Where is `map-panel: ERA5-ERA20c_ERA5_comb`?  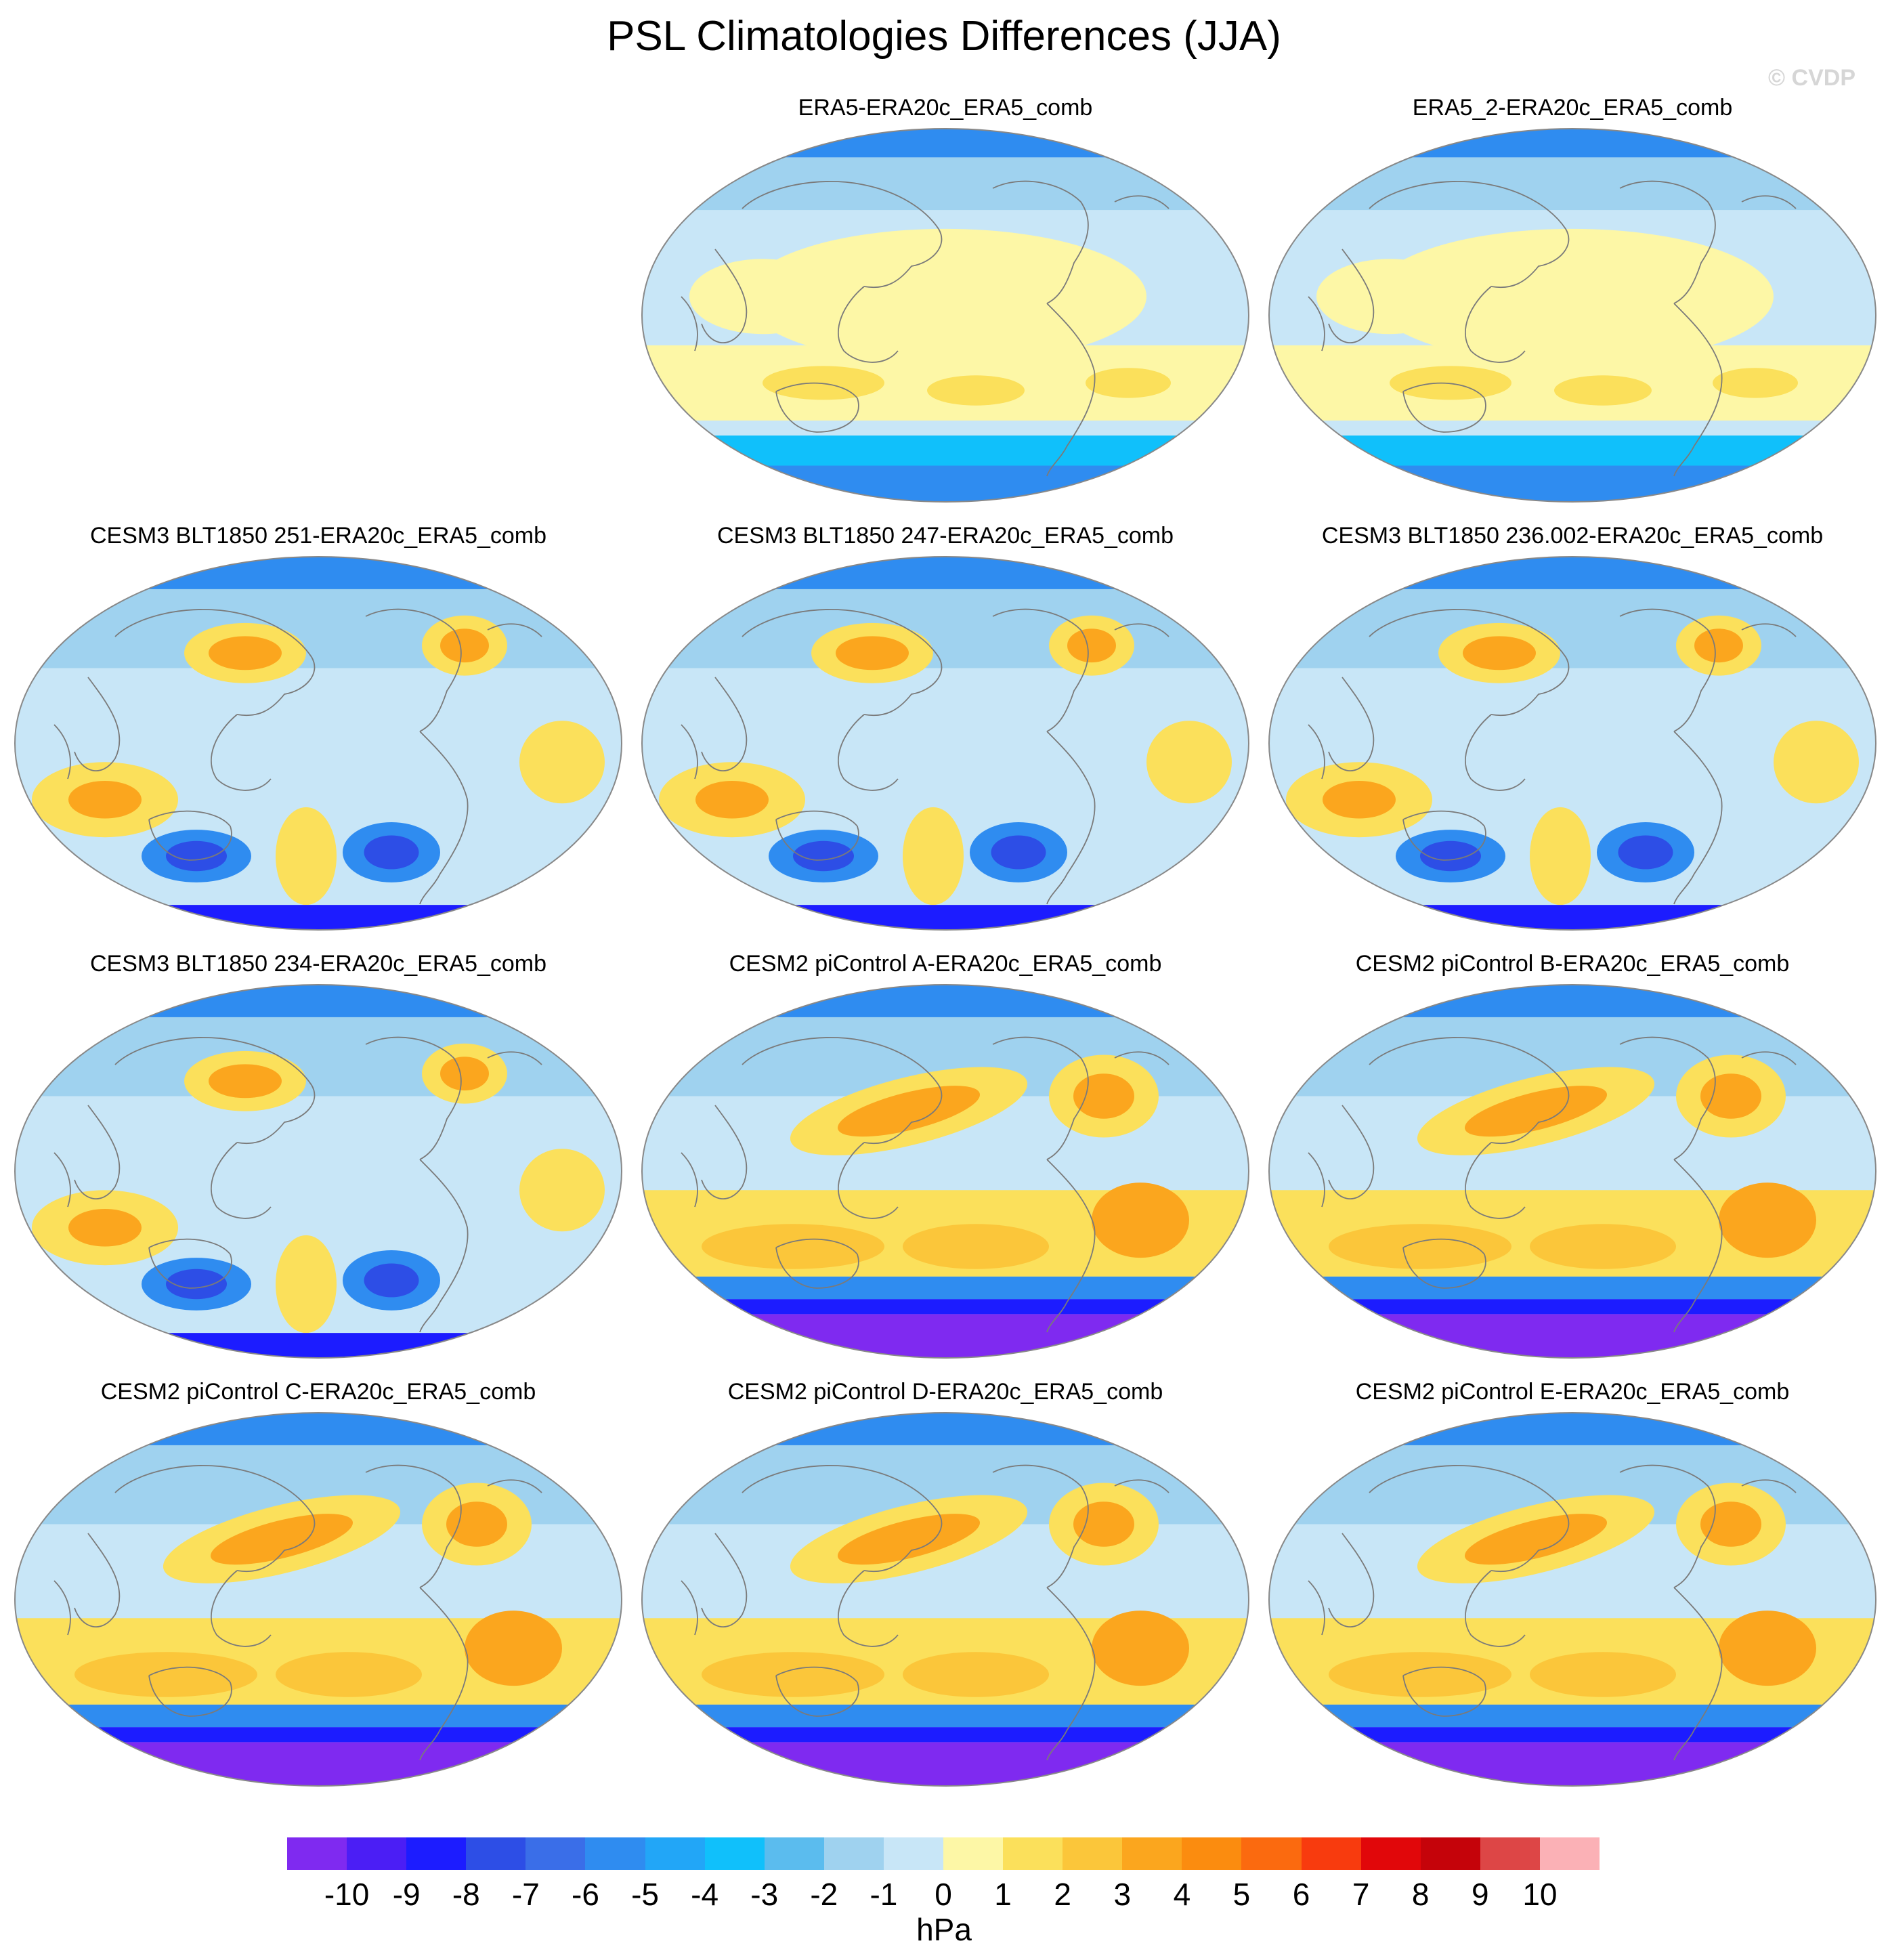
map-panel: ERA5-ERA20c_ERA5_comb is located at coordinates (945, 301).